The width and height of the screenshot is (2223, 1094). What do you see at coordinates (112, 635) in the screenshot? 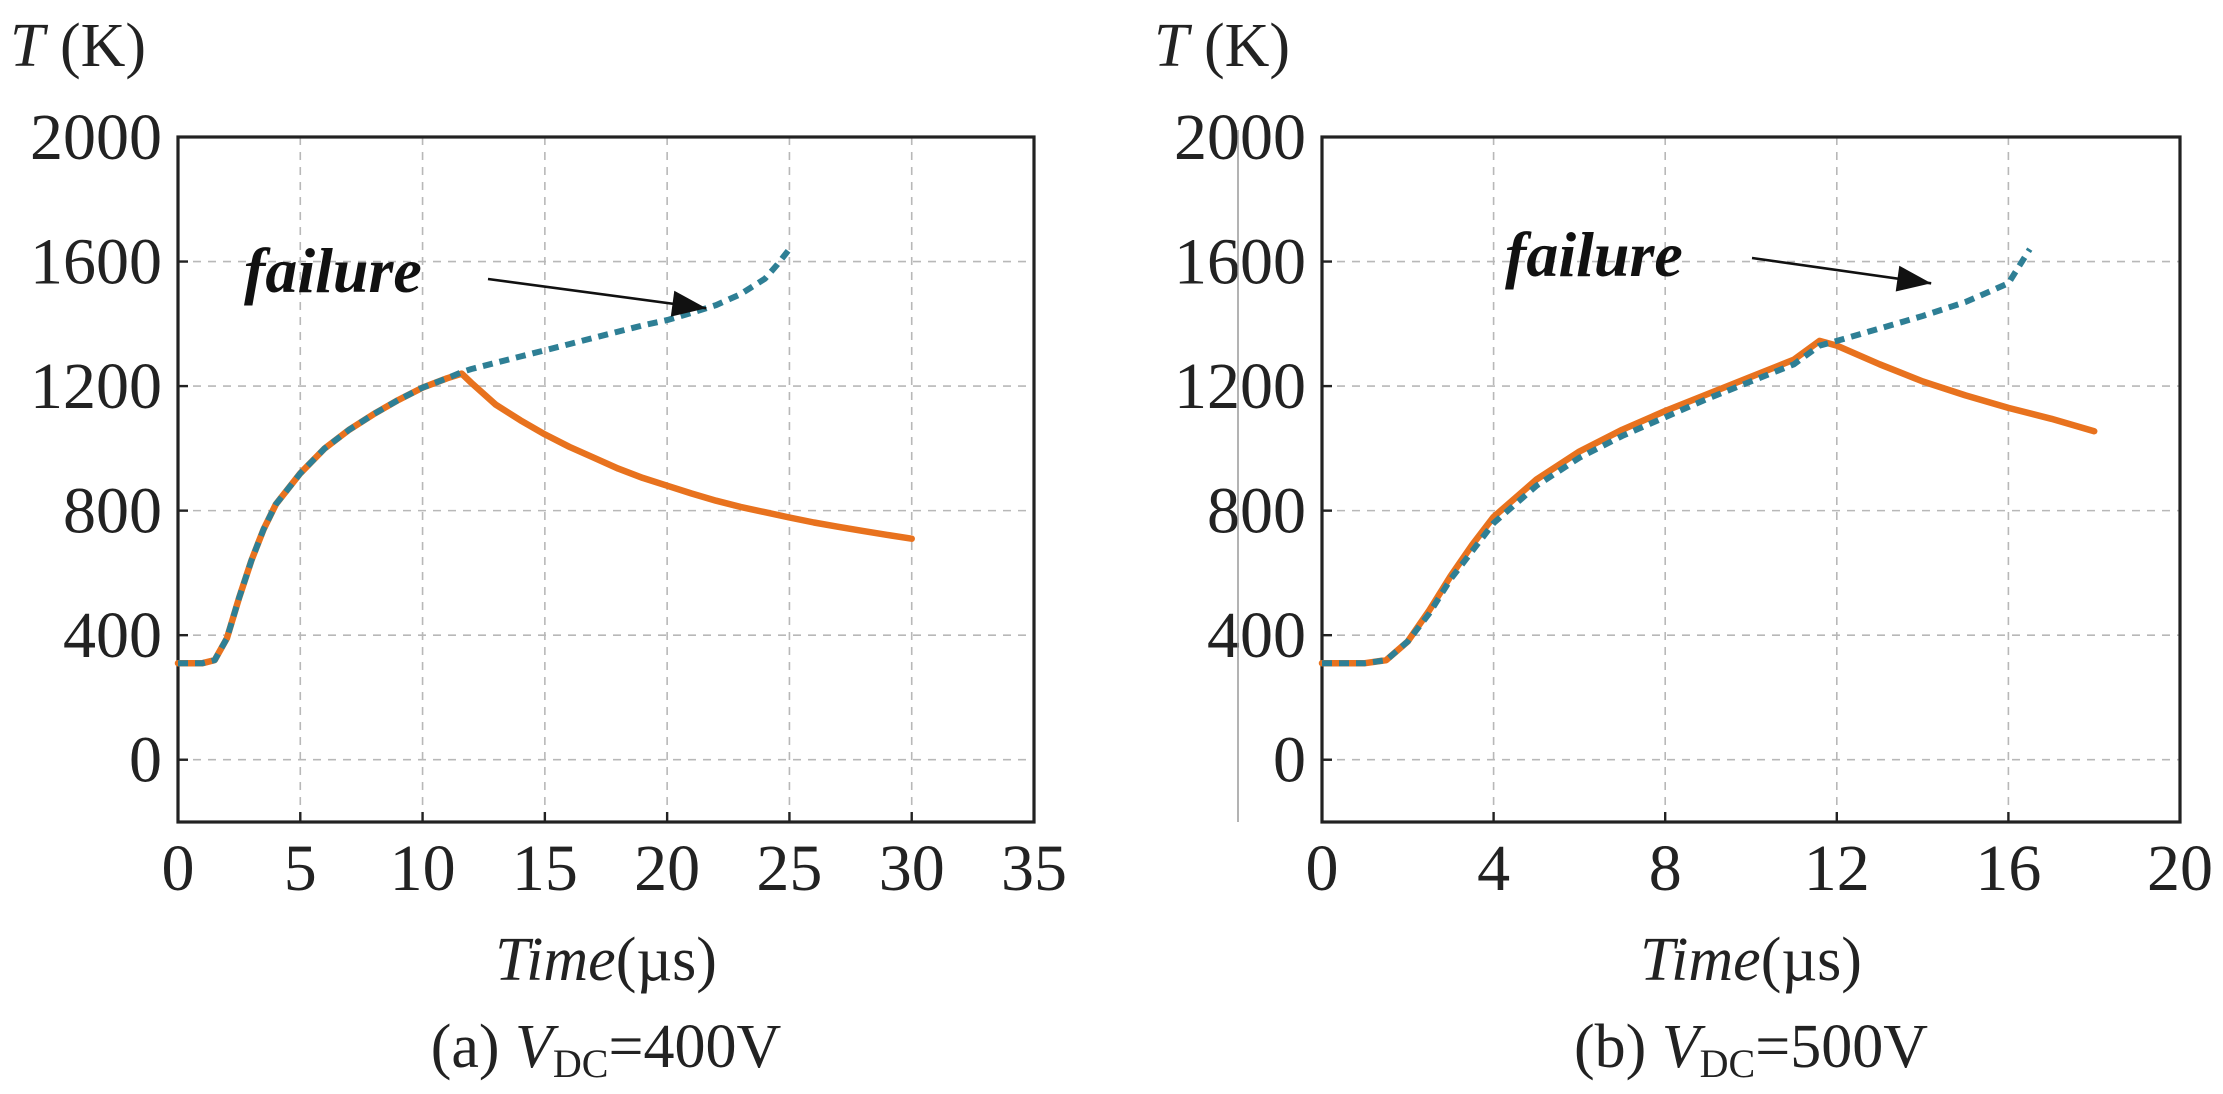
I see `y-tick-label-a-1: 400` at bounding box center [112, 635].